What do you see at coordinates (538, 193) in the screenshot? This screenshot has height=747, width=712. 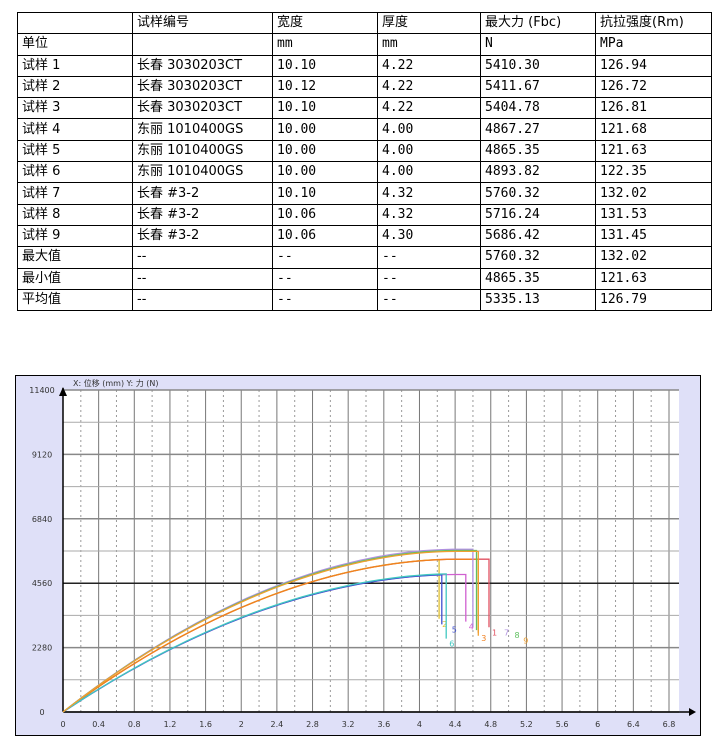 I see `table-cell: 5760.32` at bounding box center [538, 193].